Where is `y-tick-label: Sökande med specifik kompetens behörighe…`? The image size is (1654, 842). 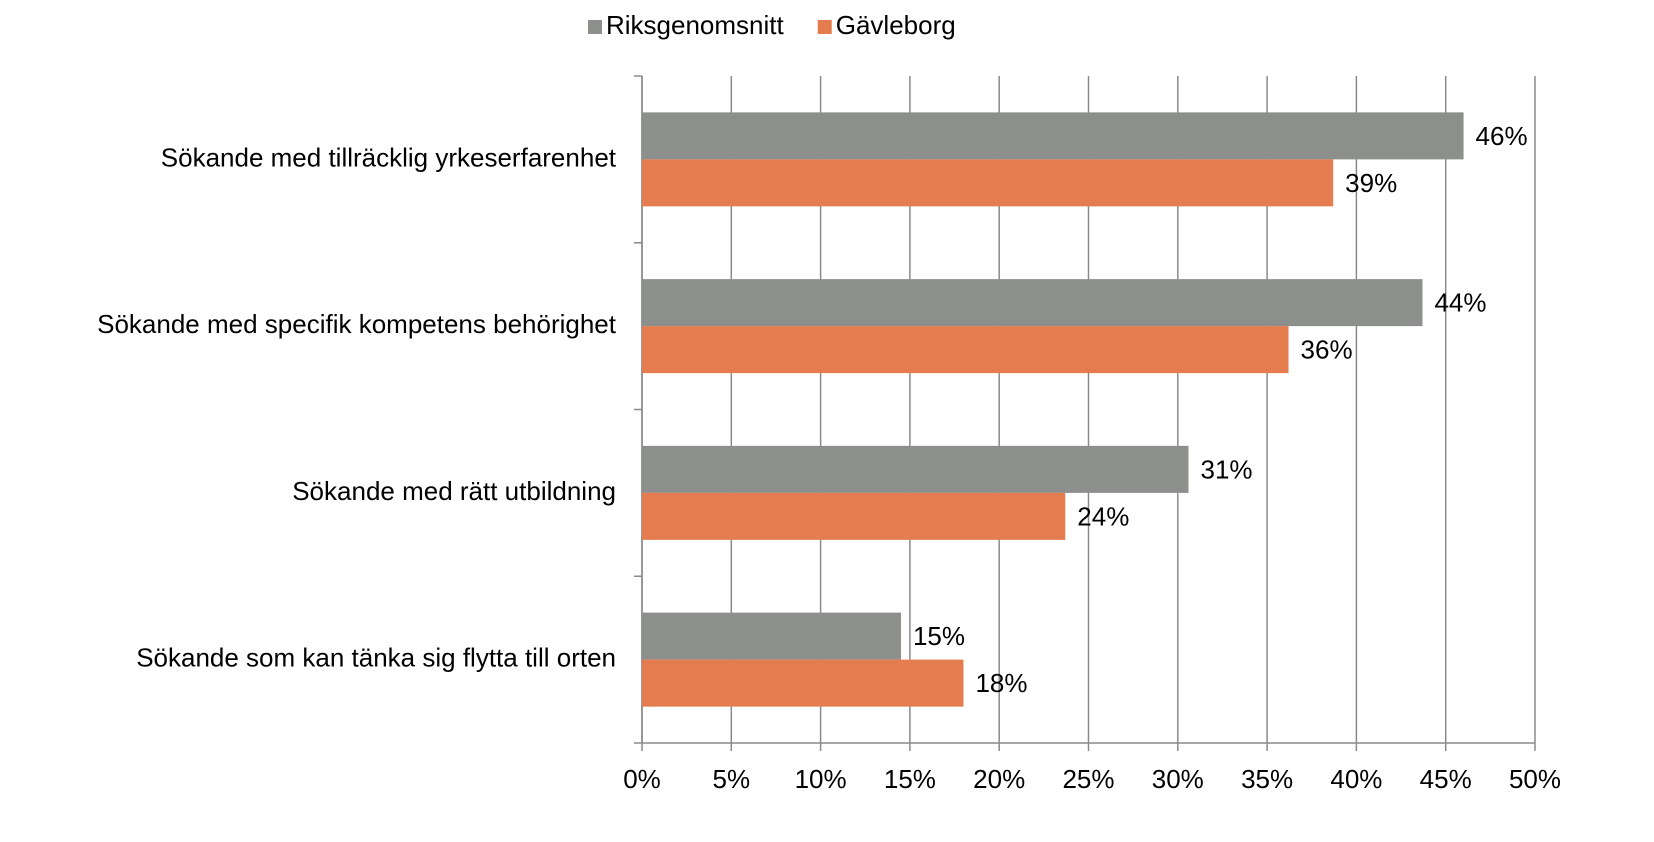
y-tick-label: Sökande med specifik kompetens behörighe… is located at coordinates (357, 324).